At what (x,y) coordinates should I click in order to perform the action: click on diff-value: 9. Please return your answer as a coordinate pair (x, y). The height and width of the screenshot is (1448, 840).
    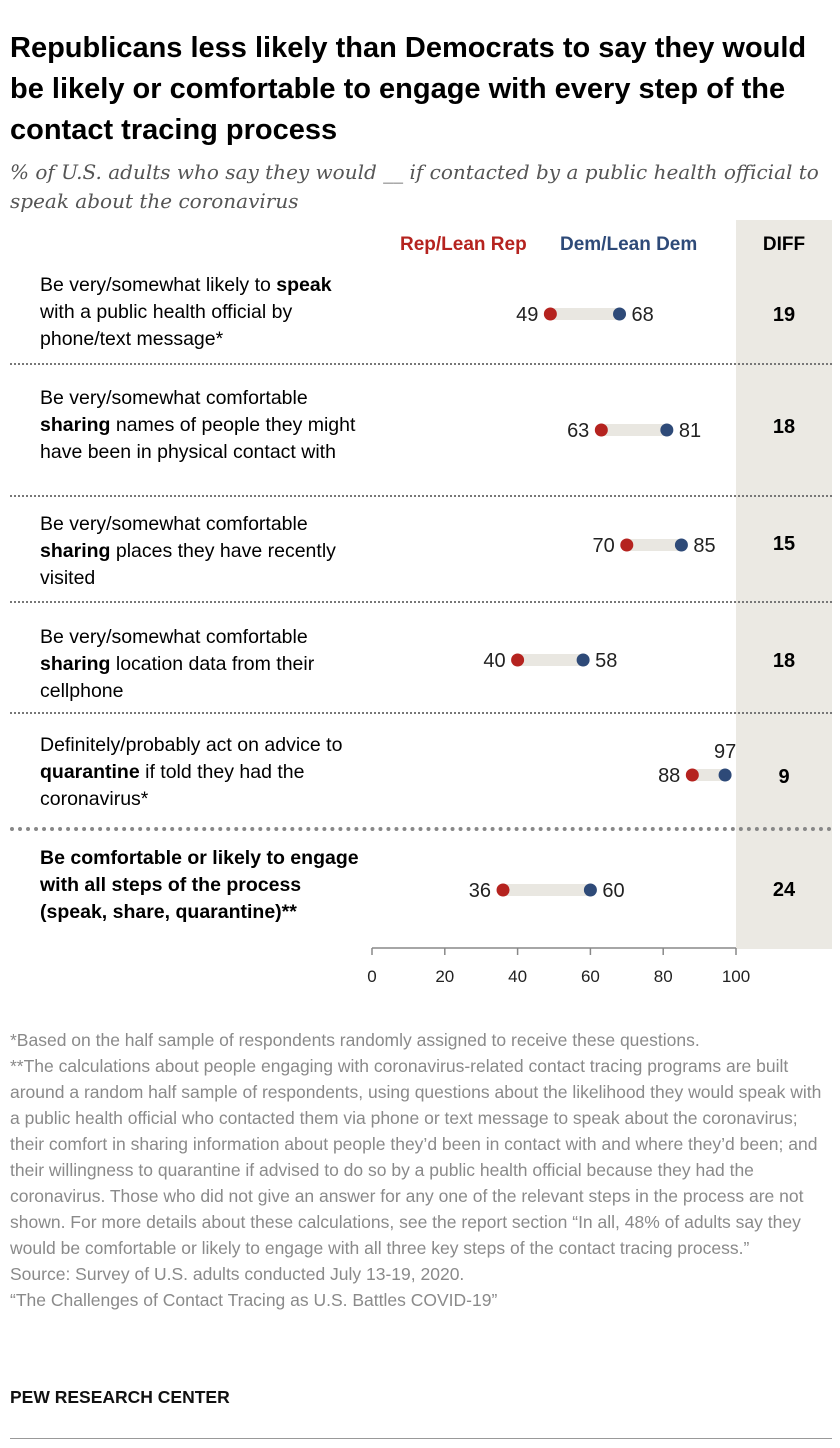
    Looking at the image, I should click on (784, 777).